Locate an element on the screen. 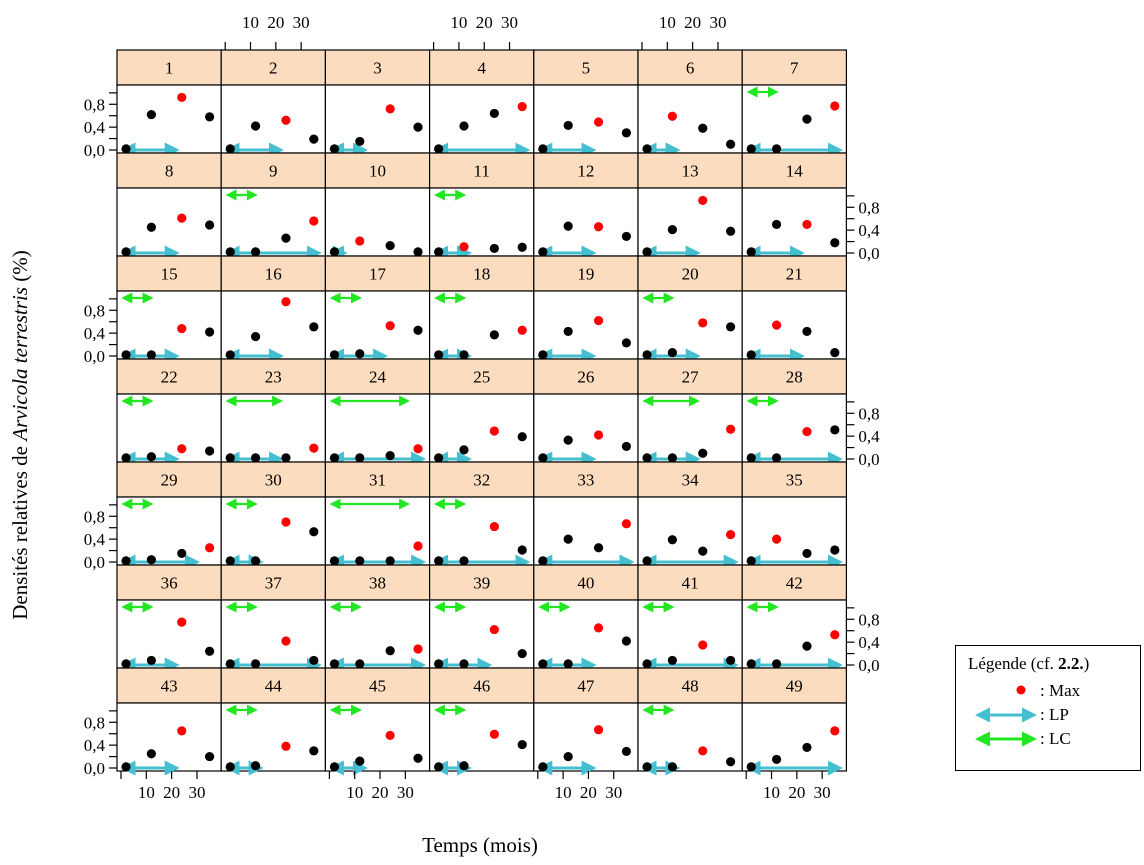 Image resolution: width=1144 pixels, height=865 pixels. panel-44: 44 is located at coordinates (273, 721).